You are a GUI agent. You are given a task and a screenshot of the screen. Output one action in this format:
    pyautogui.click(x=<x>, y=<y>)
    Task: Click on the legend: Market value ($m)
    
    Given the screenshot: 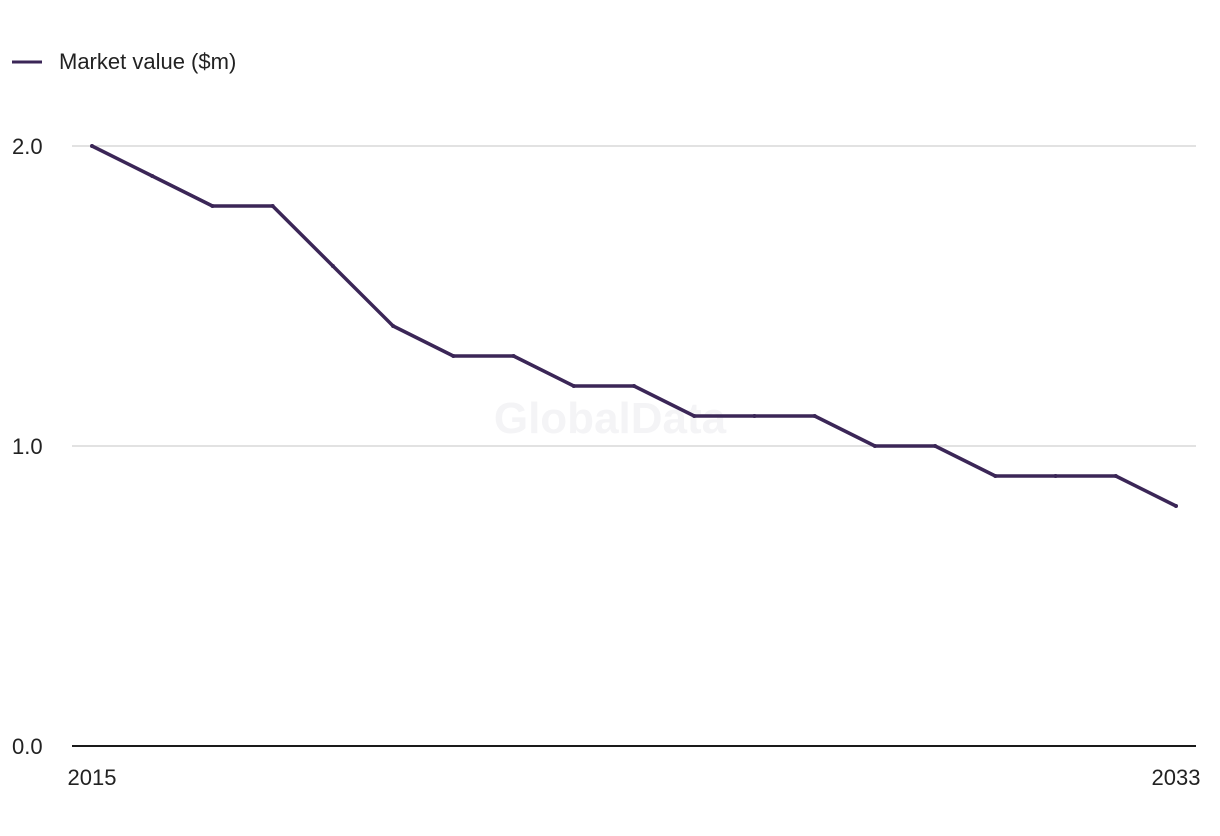 What is the action you would take?
    pyautogui.click(x=124, y=61)
    